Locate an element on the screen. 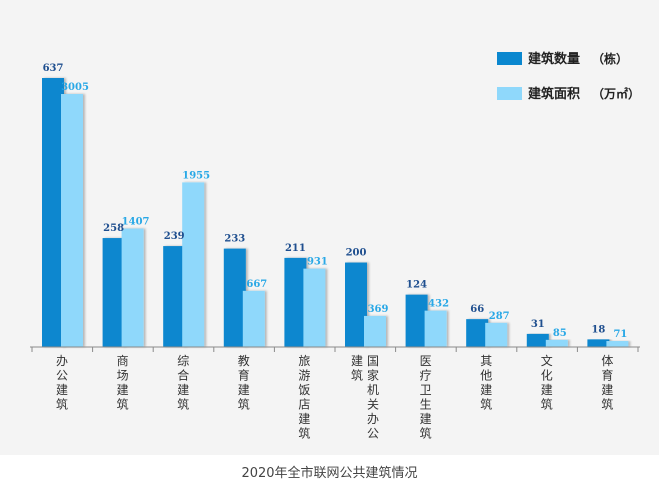  category-label: 体育建筑 is located at coordinates (607, 383).